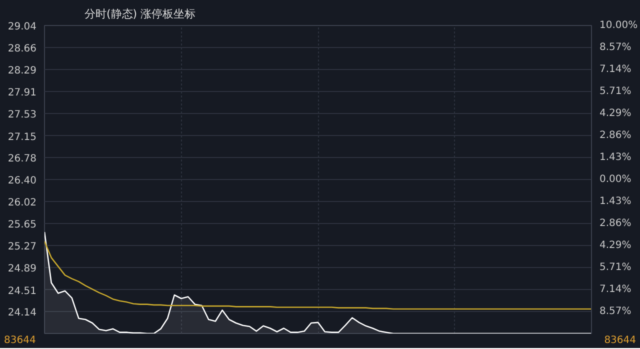  What do you see at coordinates (22, 224) in the screenshot?
I see `y-tick-label: 25.65` at bounding box center [22, 224].